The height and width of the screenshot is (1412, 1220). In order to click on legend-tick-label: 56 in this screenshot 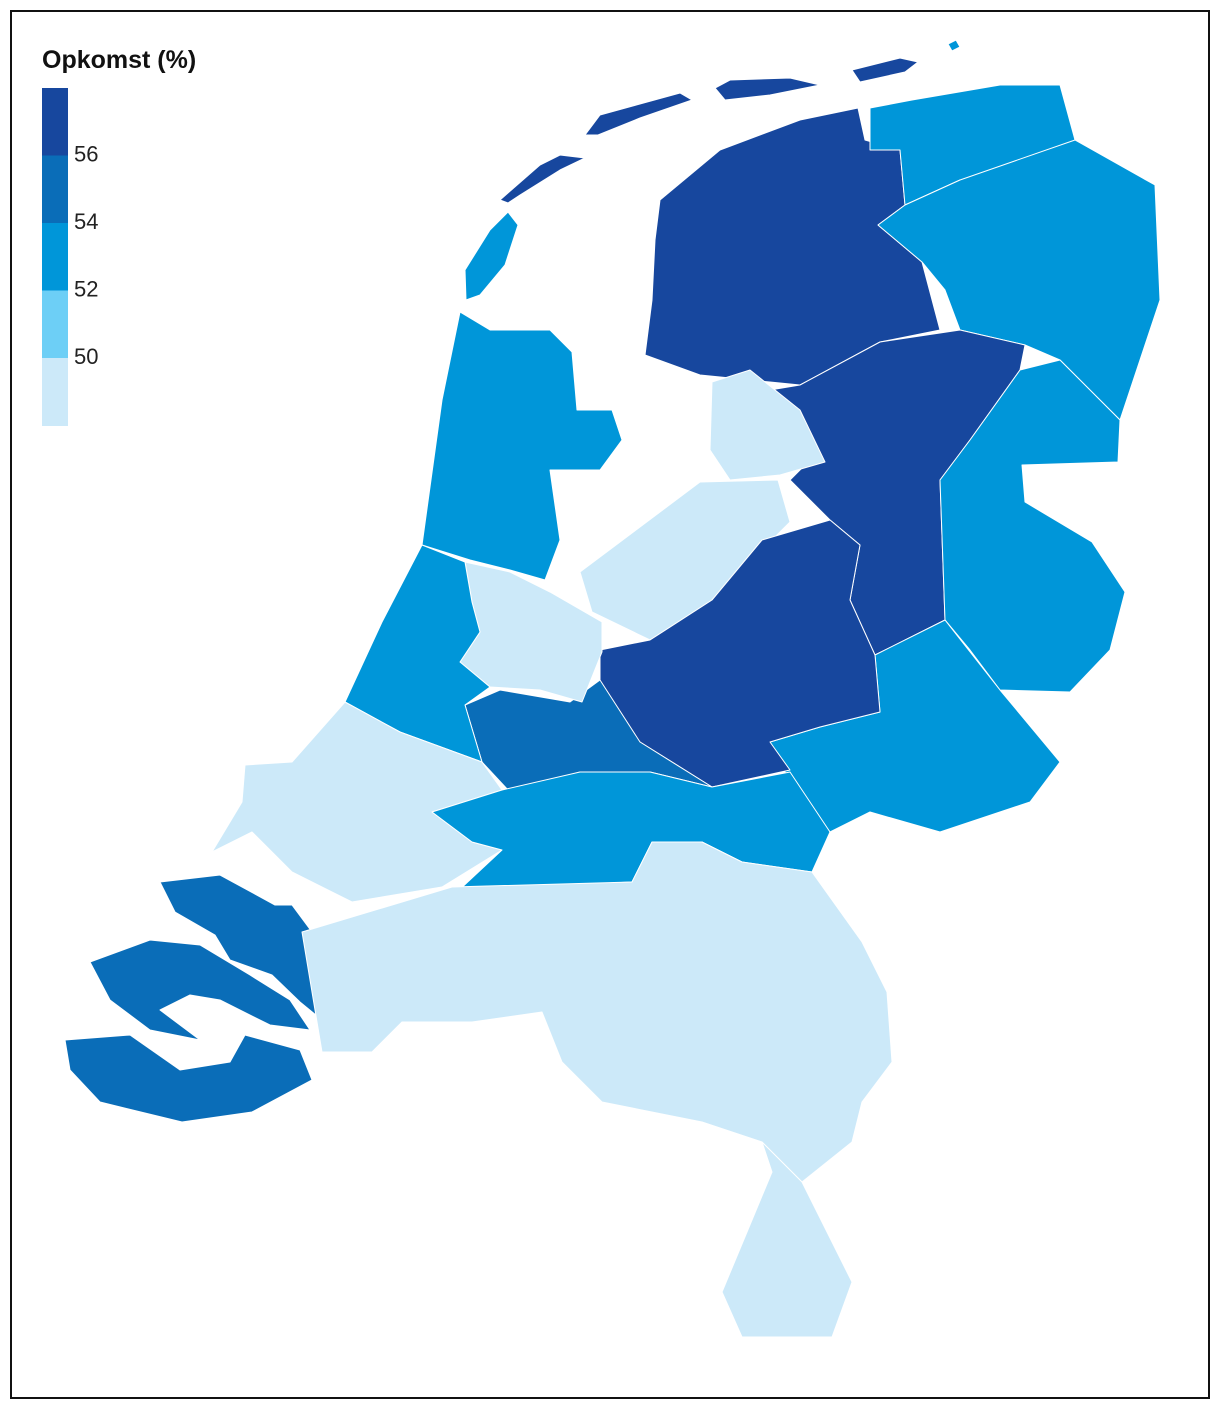, I will do `click(86, 153)`.